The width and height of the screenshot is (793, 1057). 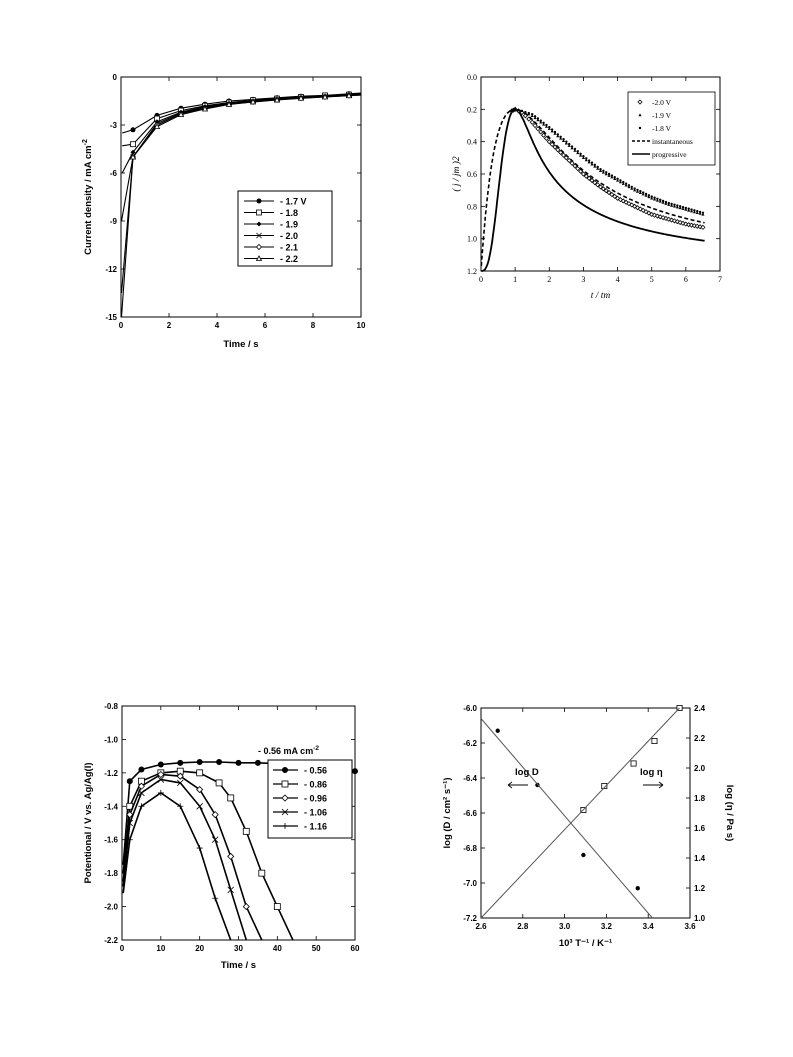 I want to click on legend-label: -1.9 V, so click(x=662, y=115).